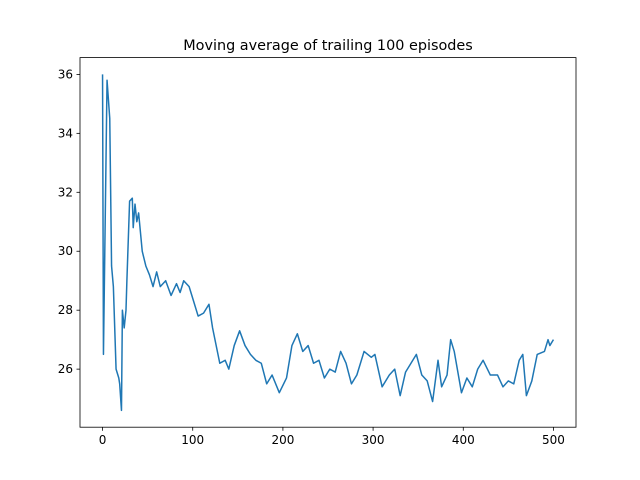 The height and width of the screenshot is (480, 640). What do you see at coordinates (192, 440) in the screenshot?
I see `x-tick-label: 100` at bounding box center [192, 440].